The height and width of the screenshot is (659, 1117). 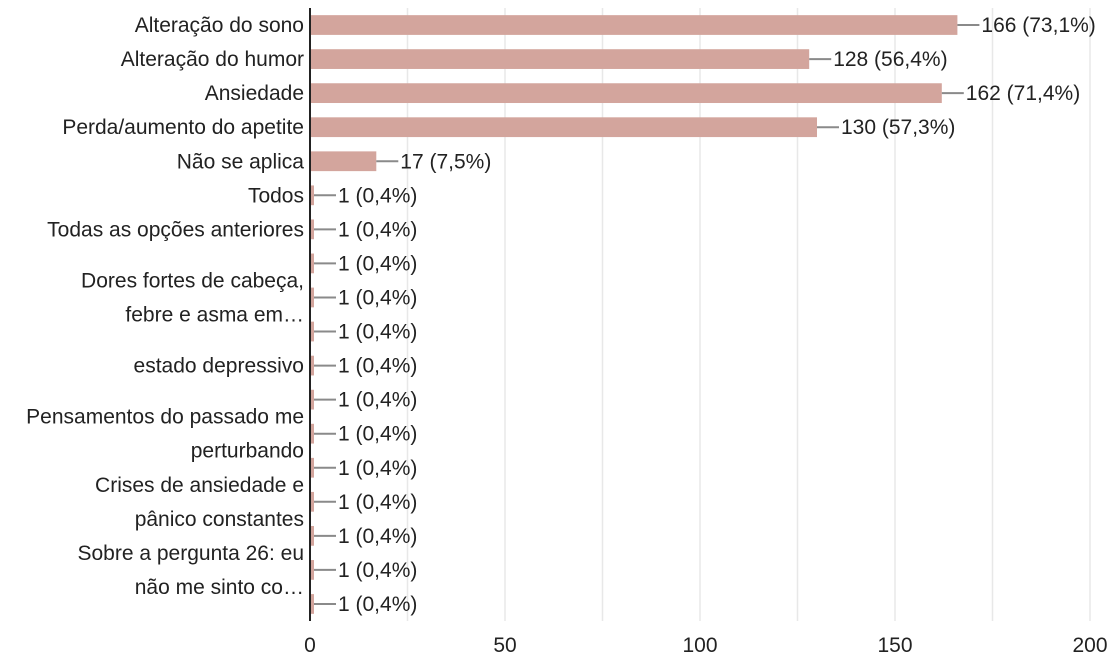 What do you see at coordinates (699, 645) in the screenshot?
I see `x-tick-label: 100` at bounding box center [699, 645].